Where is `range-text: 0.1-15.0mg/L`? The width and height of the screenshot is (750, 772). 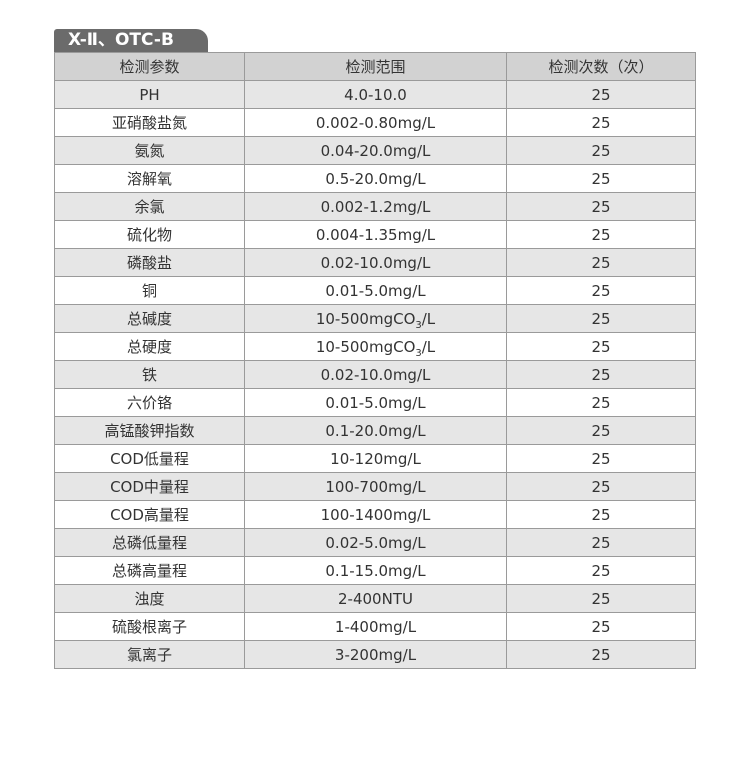 range-text: 0.1-15.0mg/L is located at coordinates (375, 570).